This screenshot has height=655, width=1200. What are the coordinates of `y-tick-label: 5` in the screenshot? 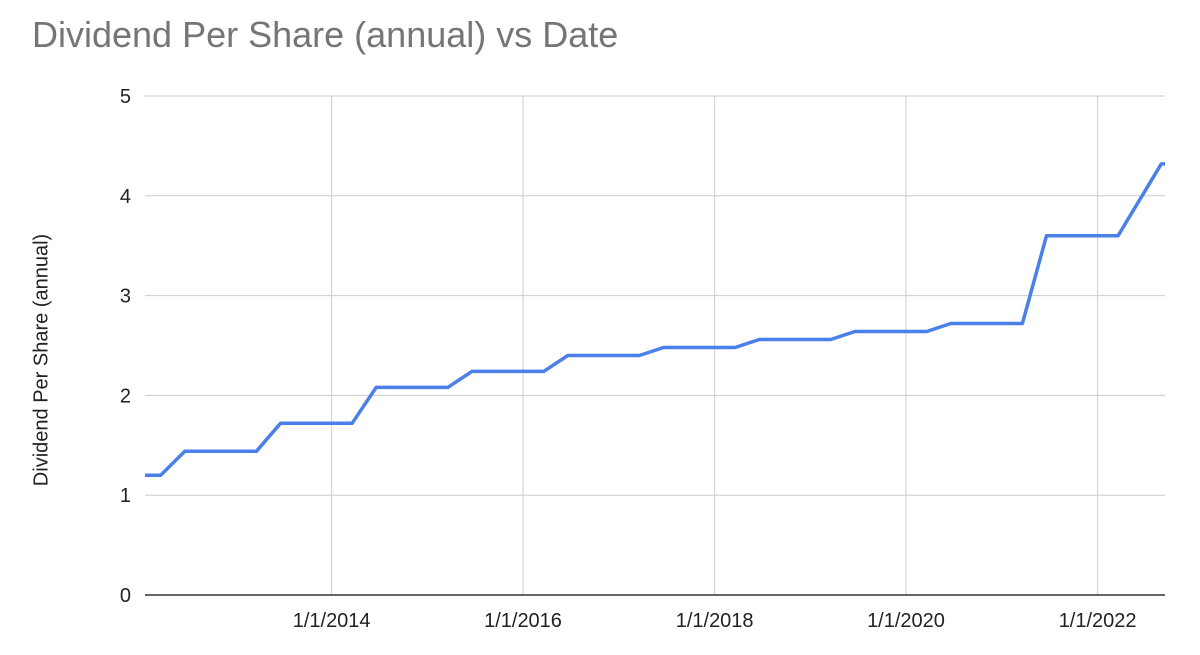 It's located at (125, 97).